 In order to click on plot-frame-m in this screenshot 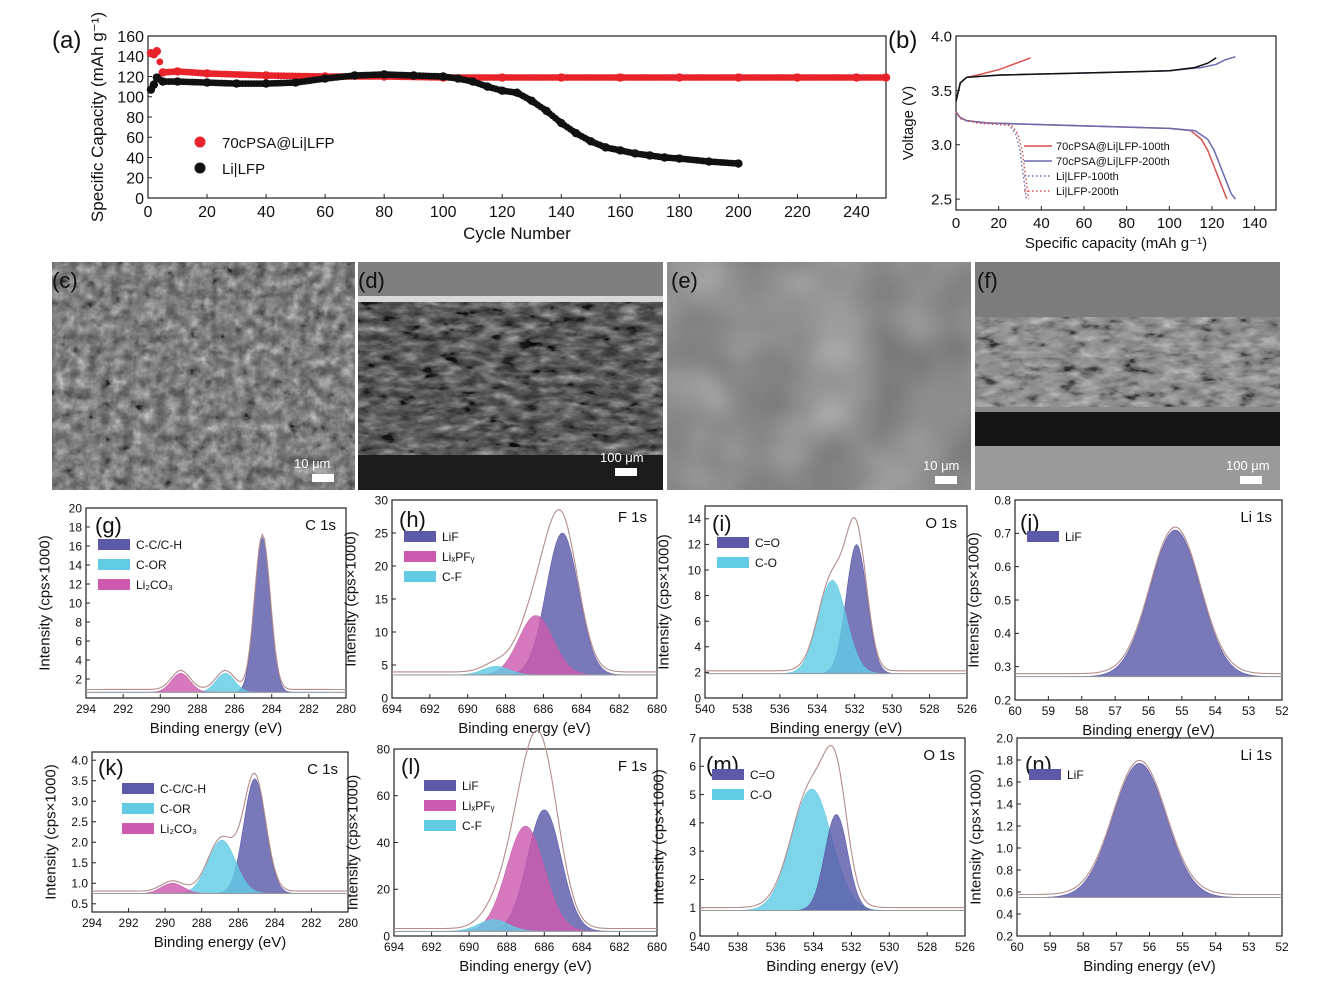, I will do `click(832, 837)`.